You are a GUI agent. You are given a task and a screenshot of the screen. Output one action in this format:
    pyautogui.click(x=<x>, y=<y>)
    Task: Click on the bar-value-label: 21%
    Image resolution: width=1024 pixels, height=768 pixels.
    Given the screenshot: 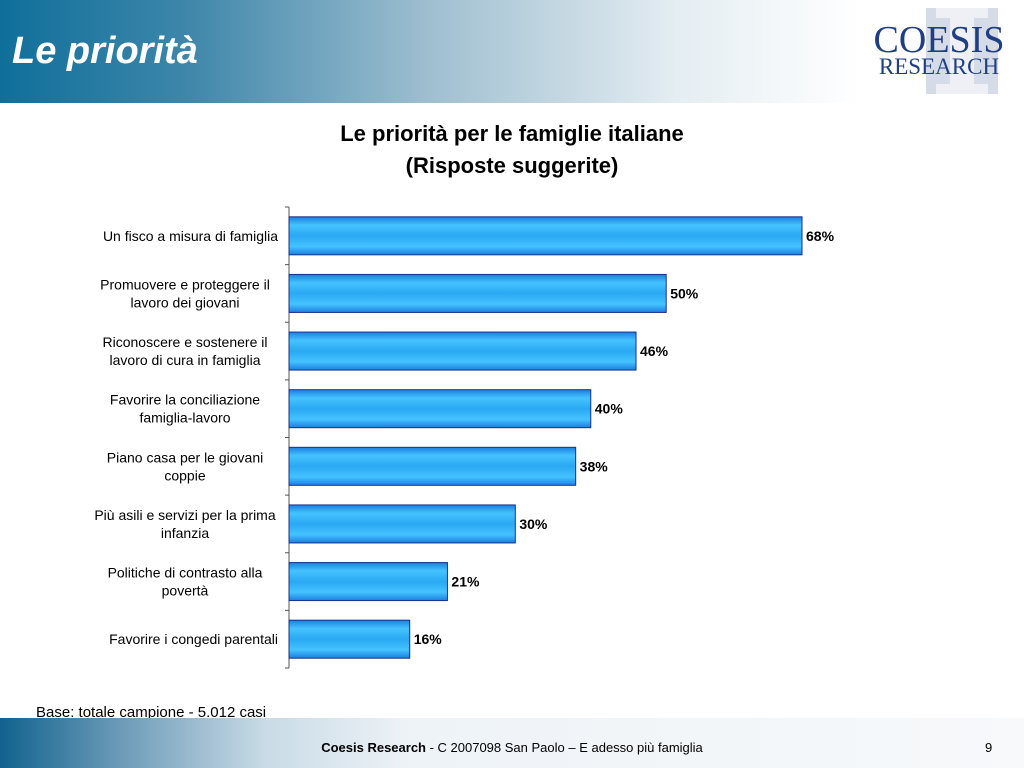 What is the action you would take?
    pyautogui.click(x=465, y=582)
    